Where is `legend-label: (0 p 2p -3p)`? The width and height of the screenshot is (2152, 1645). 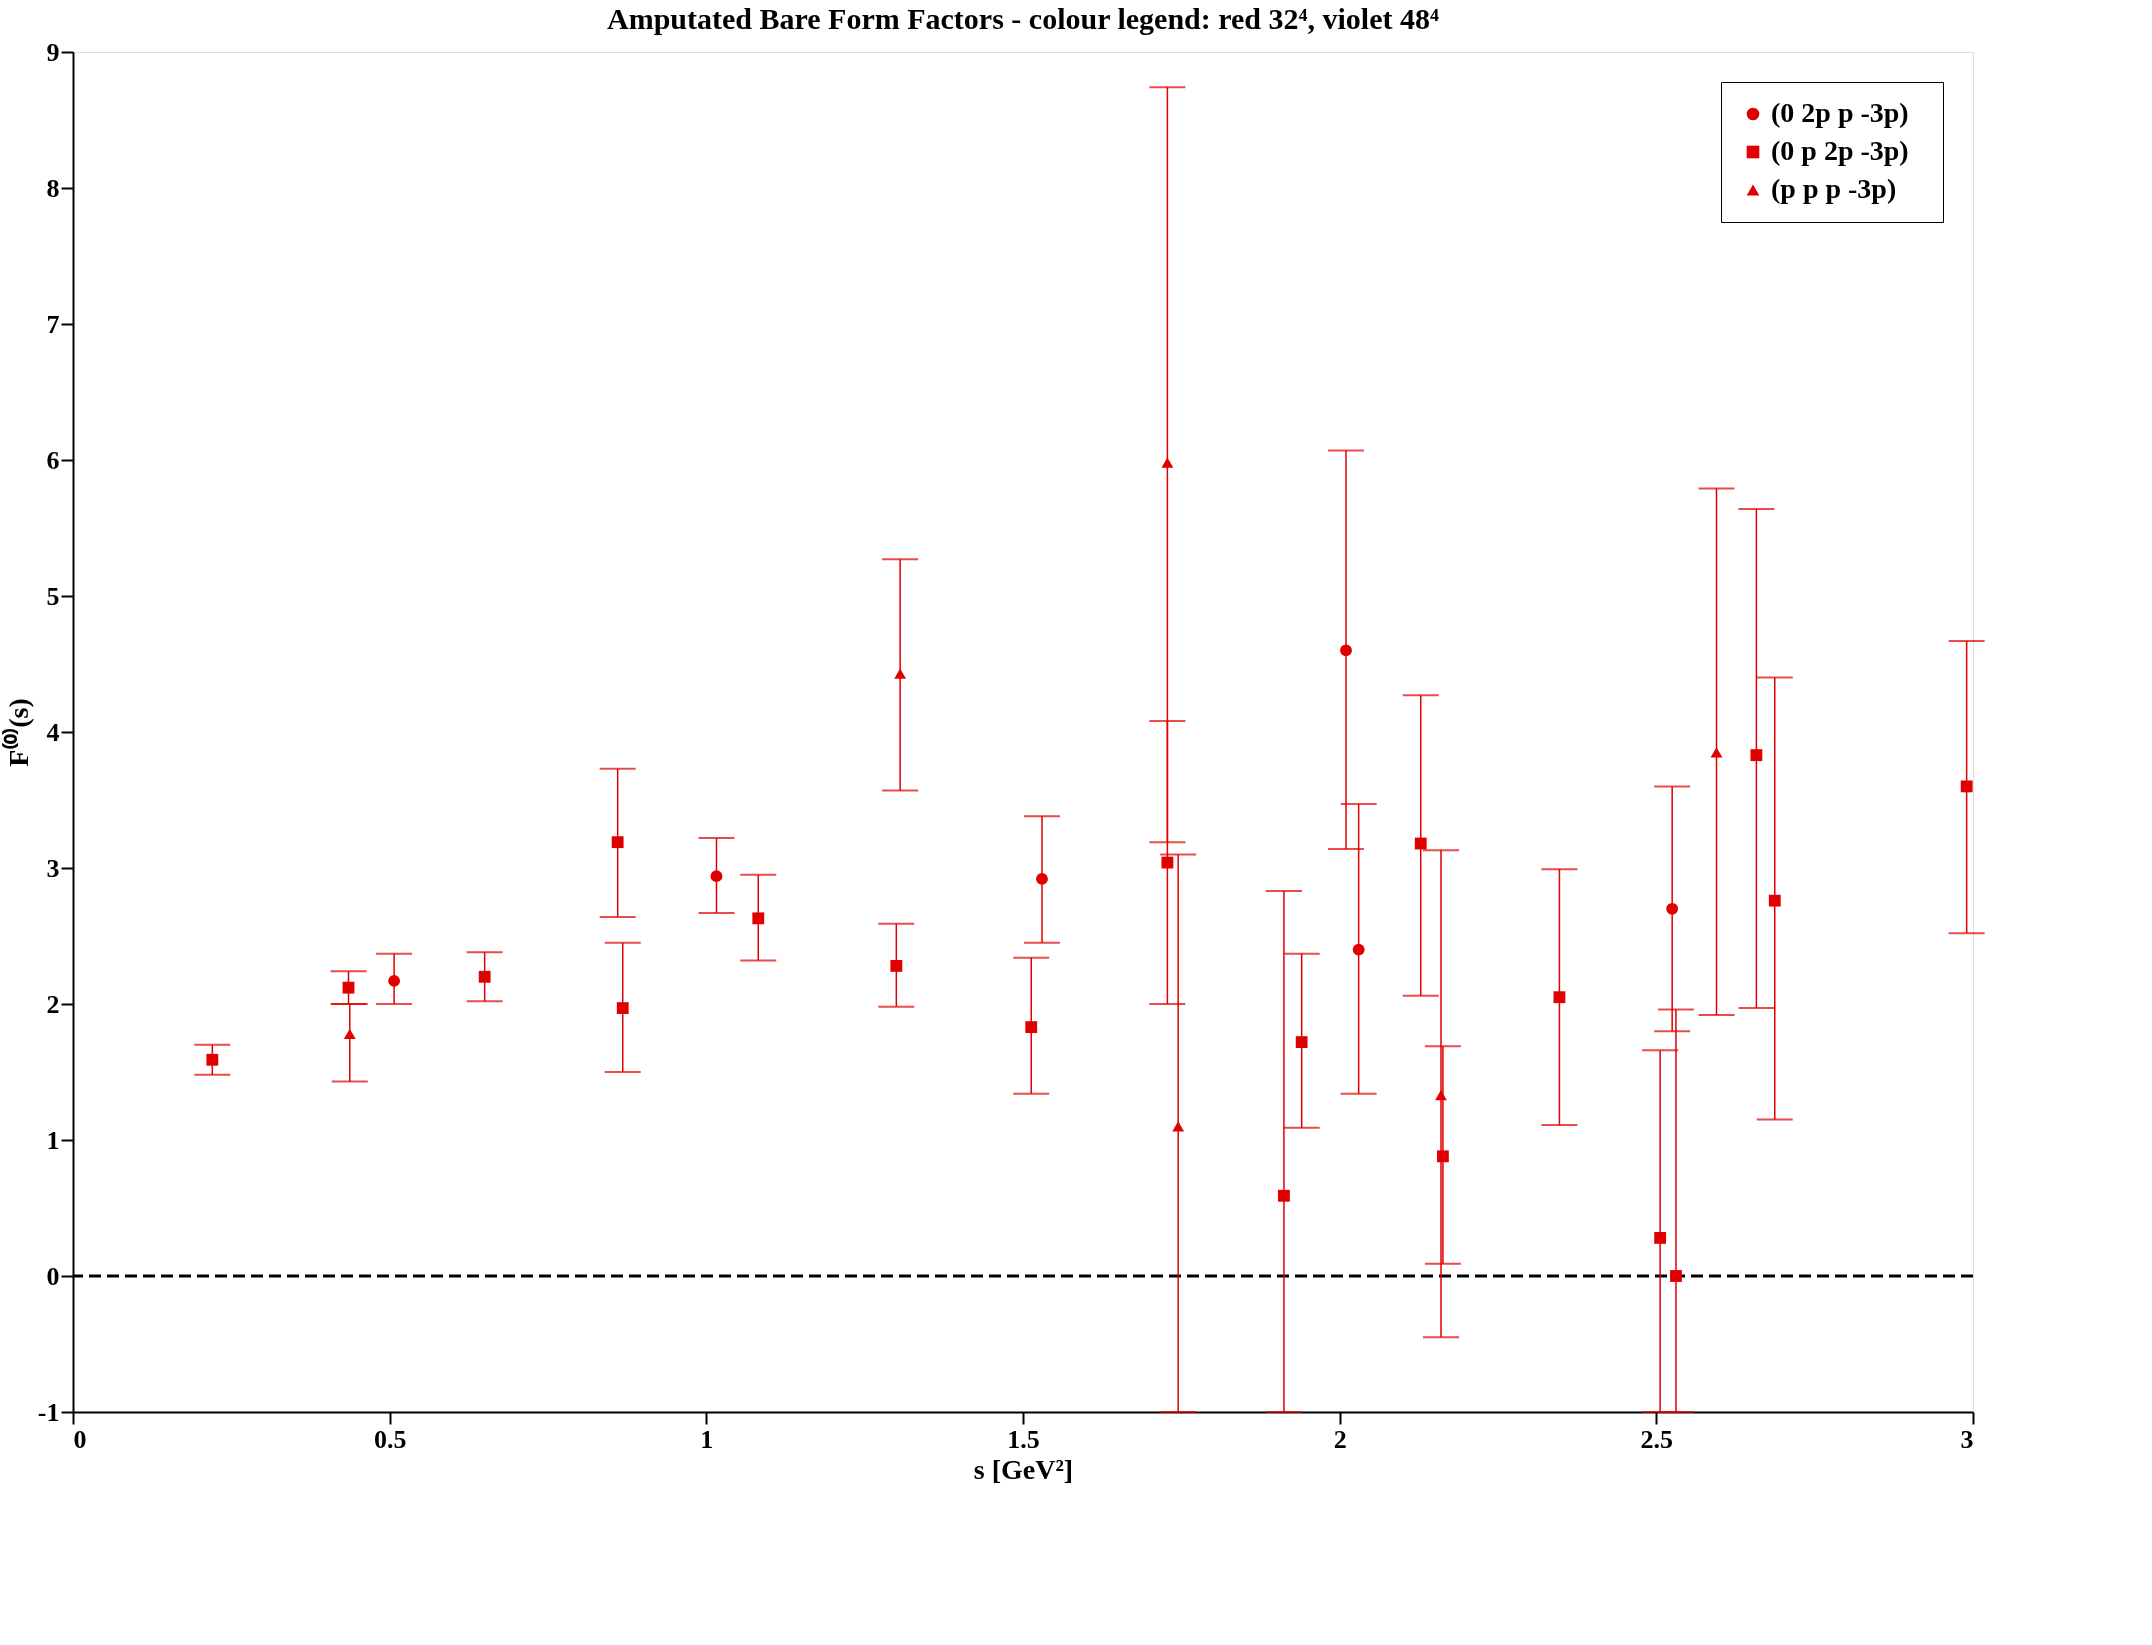
legend-label: (0 p 2p -3p) is located at coordinates (1840, 150).